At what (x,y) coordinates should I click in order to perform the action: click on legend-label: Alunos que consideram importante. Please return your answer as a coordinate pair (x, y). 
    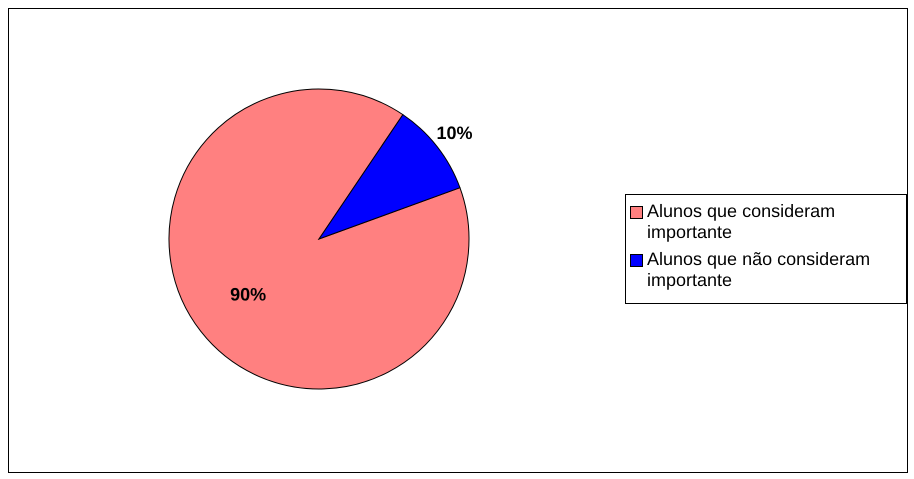
    Looking at the image, I should click on (741, 222).